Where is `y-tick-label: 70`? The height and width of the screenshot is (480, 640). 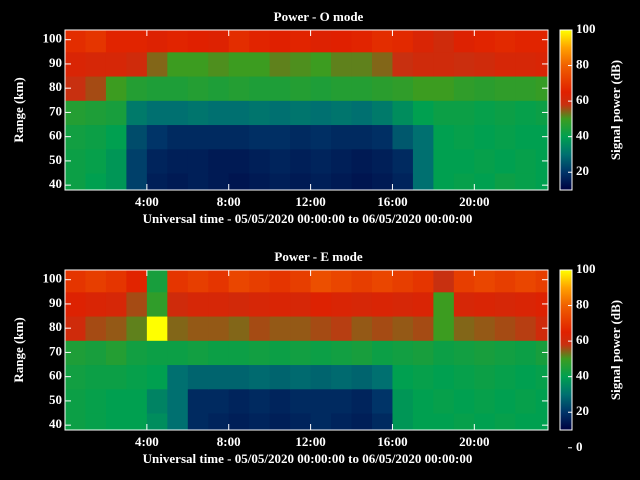 y-tick-label: 70 is located at coordinates (55, 350).